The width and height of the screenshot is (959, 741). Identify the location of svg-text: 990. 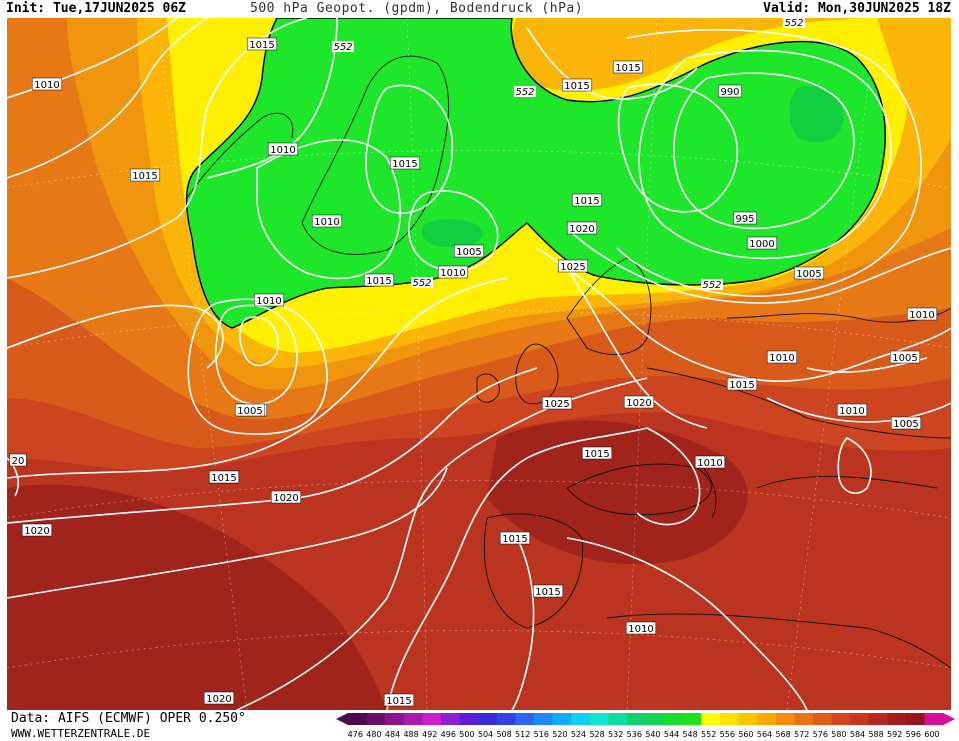
(729, 92).